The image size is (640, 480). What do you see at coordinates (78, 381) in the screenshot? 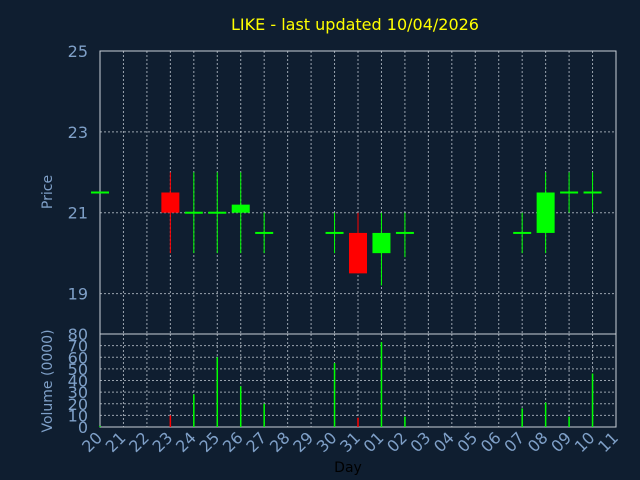
I see `volume-tick-label: 40` at bounding box center [78, 381].